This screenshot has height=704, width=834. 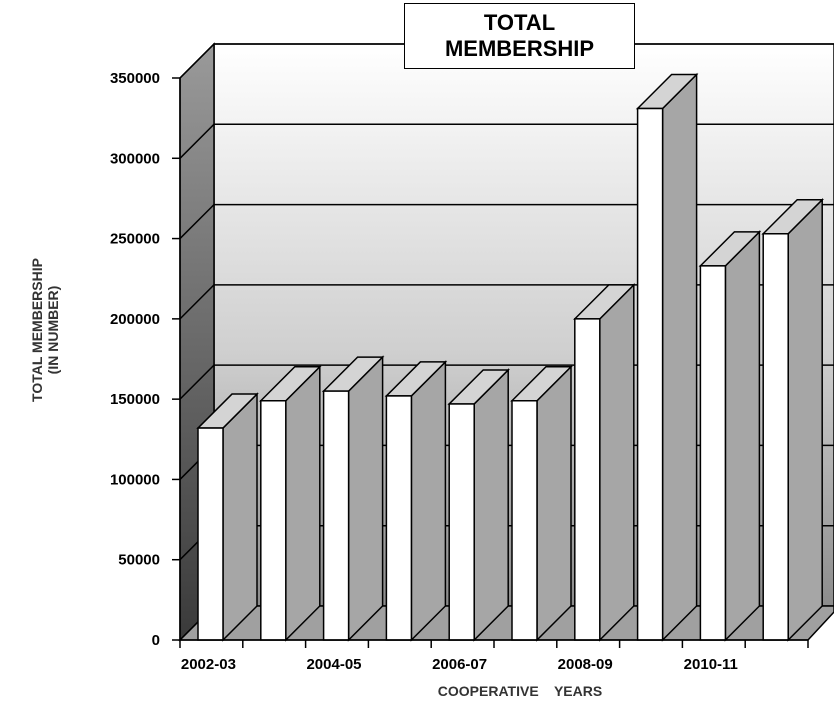 I want to click on x-tick-label: 2006-07, so click(x=459, y=664).